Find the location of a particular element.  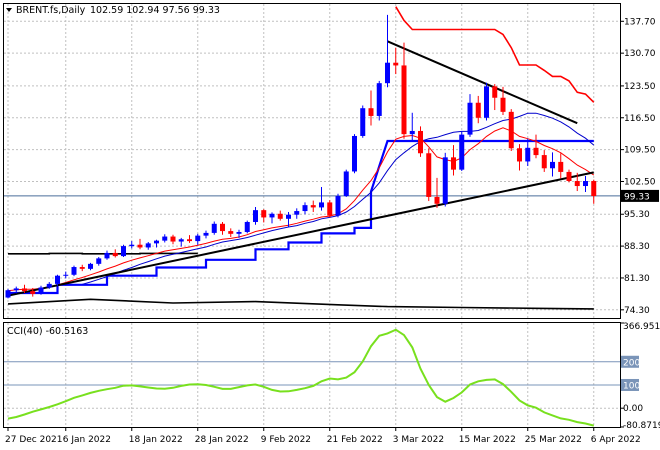

y-tick-label: 137.70 is located at coordinates (640, 22).